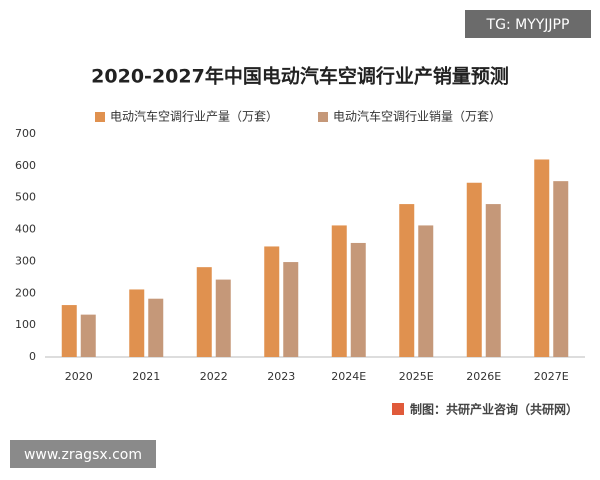 This screenshot has width=600, height=480. I want to click on legend-label: 电动汽车空调行业产量（万套）, so click(194, 116).